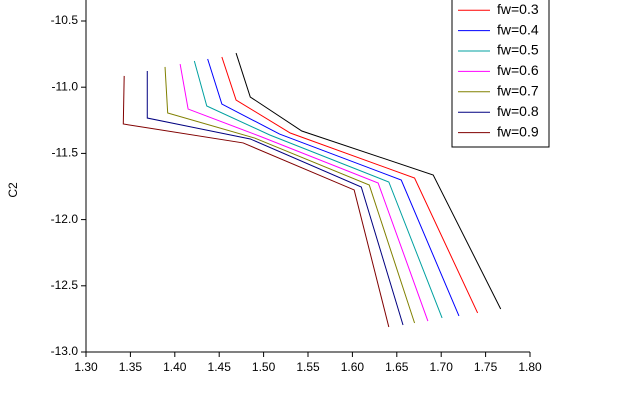 The width and height of the screenshot is (640, 400). What do you see at coordinates (220, 367) in the screenshot?
I see `x-tick-label: 1.45` at bounding box center [220, 367].